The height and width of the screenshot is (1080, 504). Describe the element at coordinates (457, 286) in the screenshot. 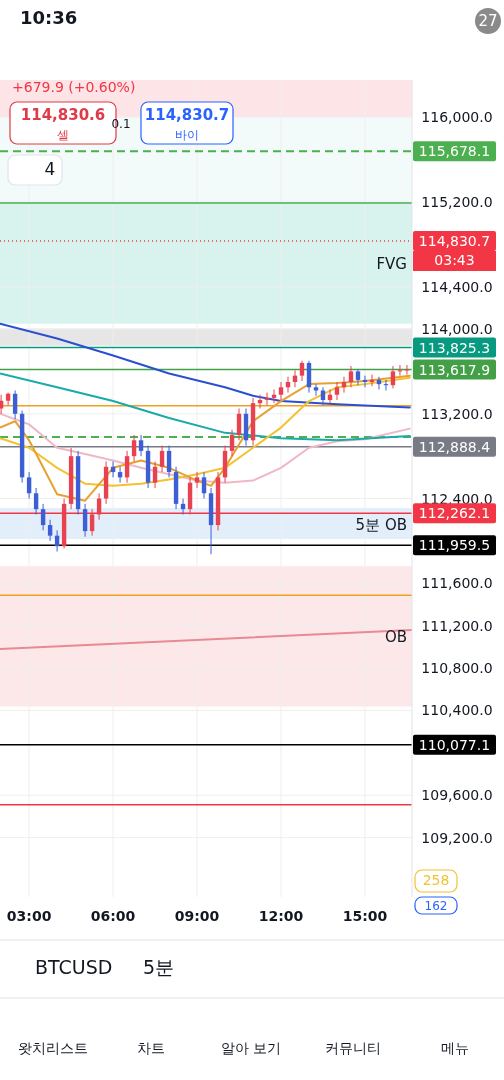

I see `y-tick-label: 114,400.0` at that location.